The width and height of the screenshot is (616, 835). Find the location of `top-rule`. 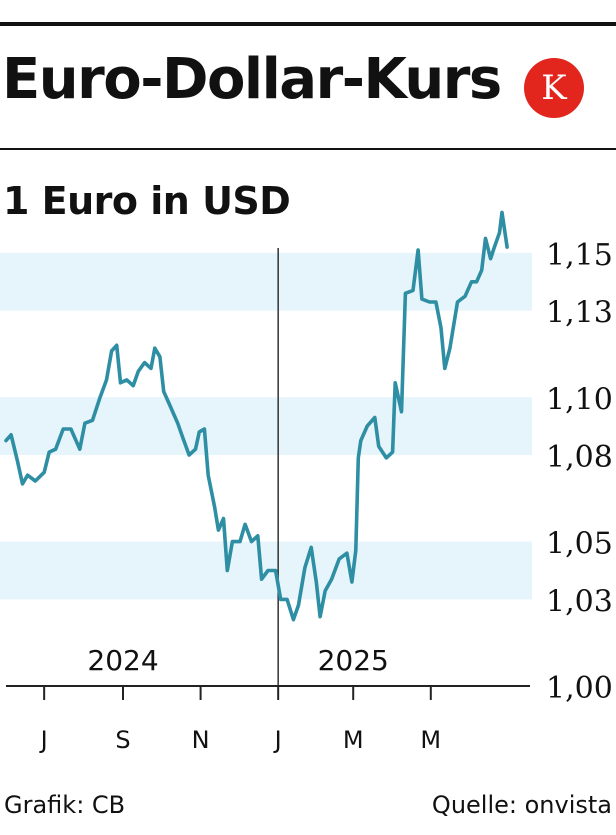

top-rule is located at coordinates (308, 24).